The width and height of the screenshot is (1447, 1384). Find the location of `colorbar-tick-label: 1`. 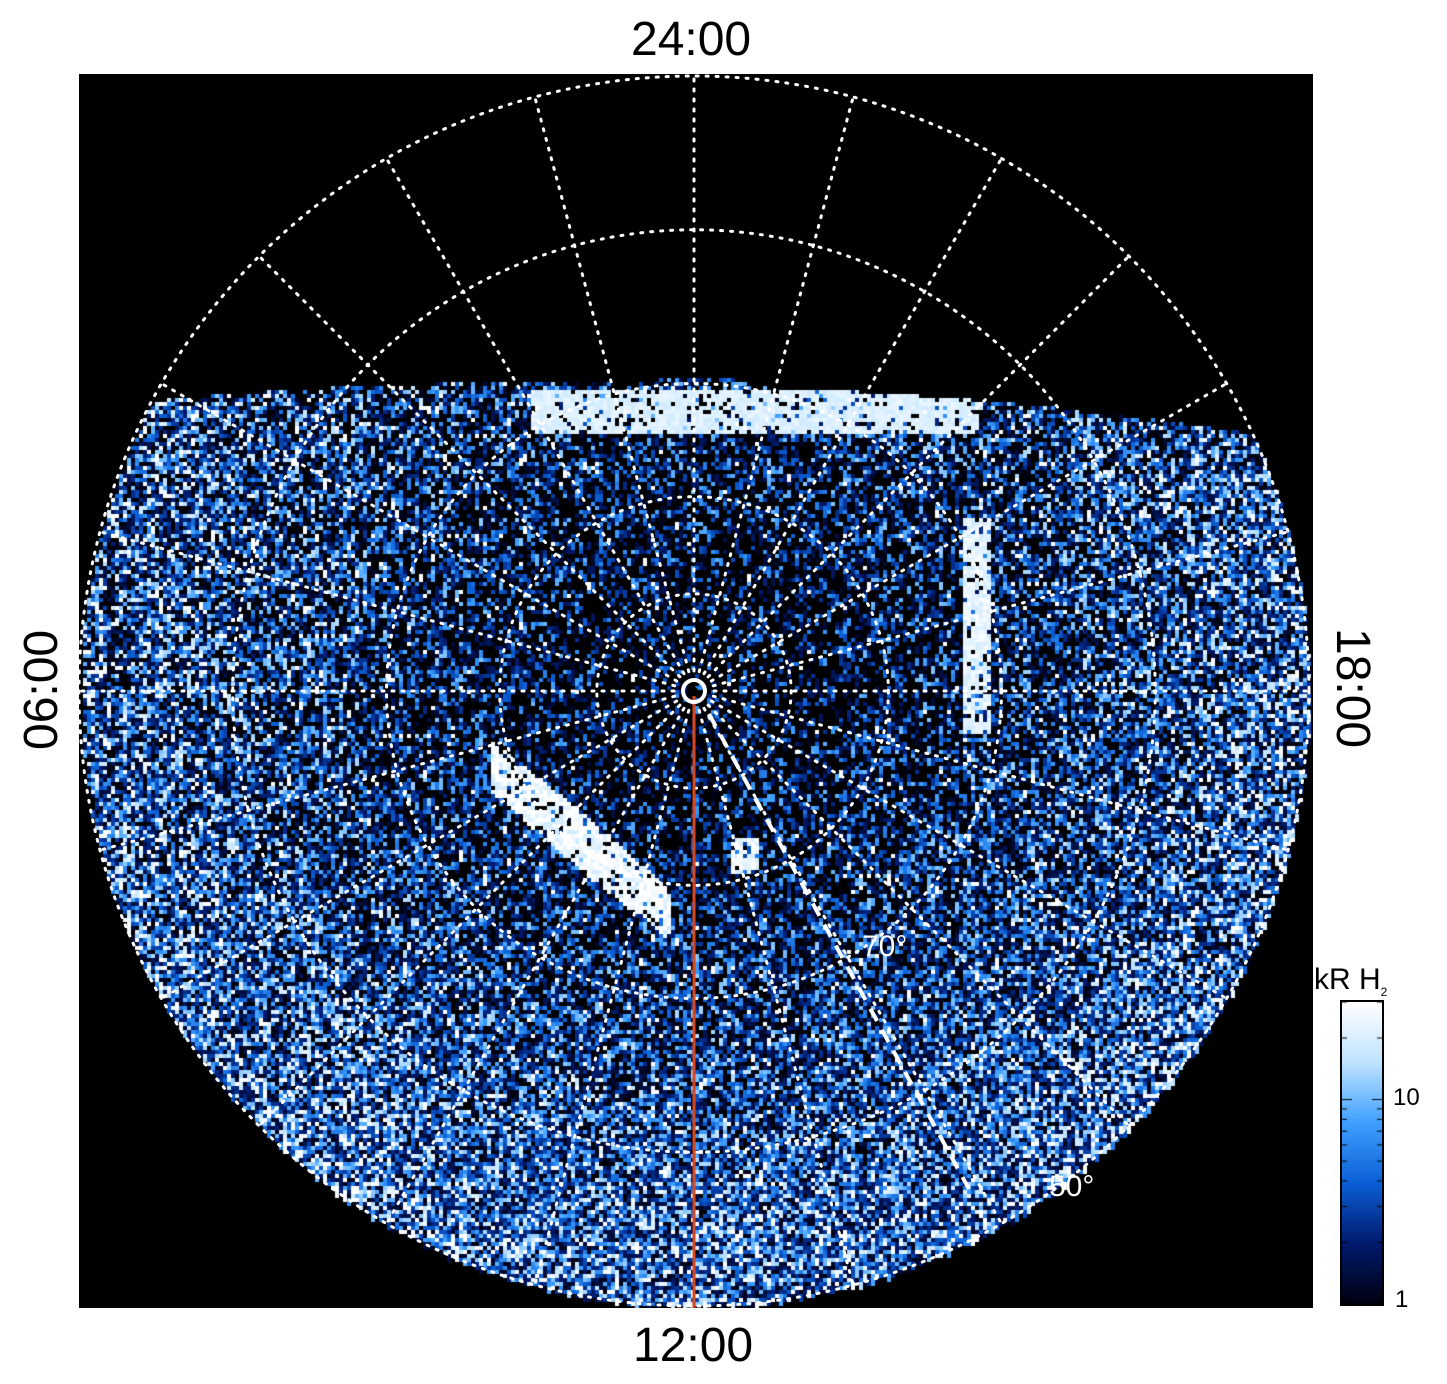

colorbar-tick-label: 1 is located at coordinates (1402, 1299).